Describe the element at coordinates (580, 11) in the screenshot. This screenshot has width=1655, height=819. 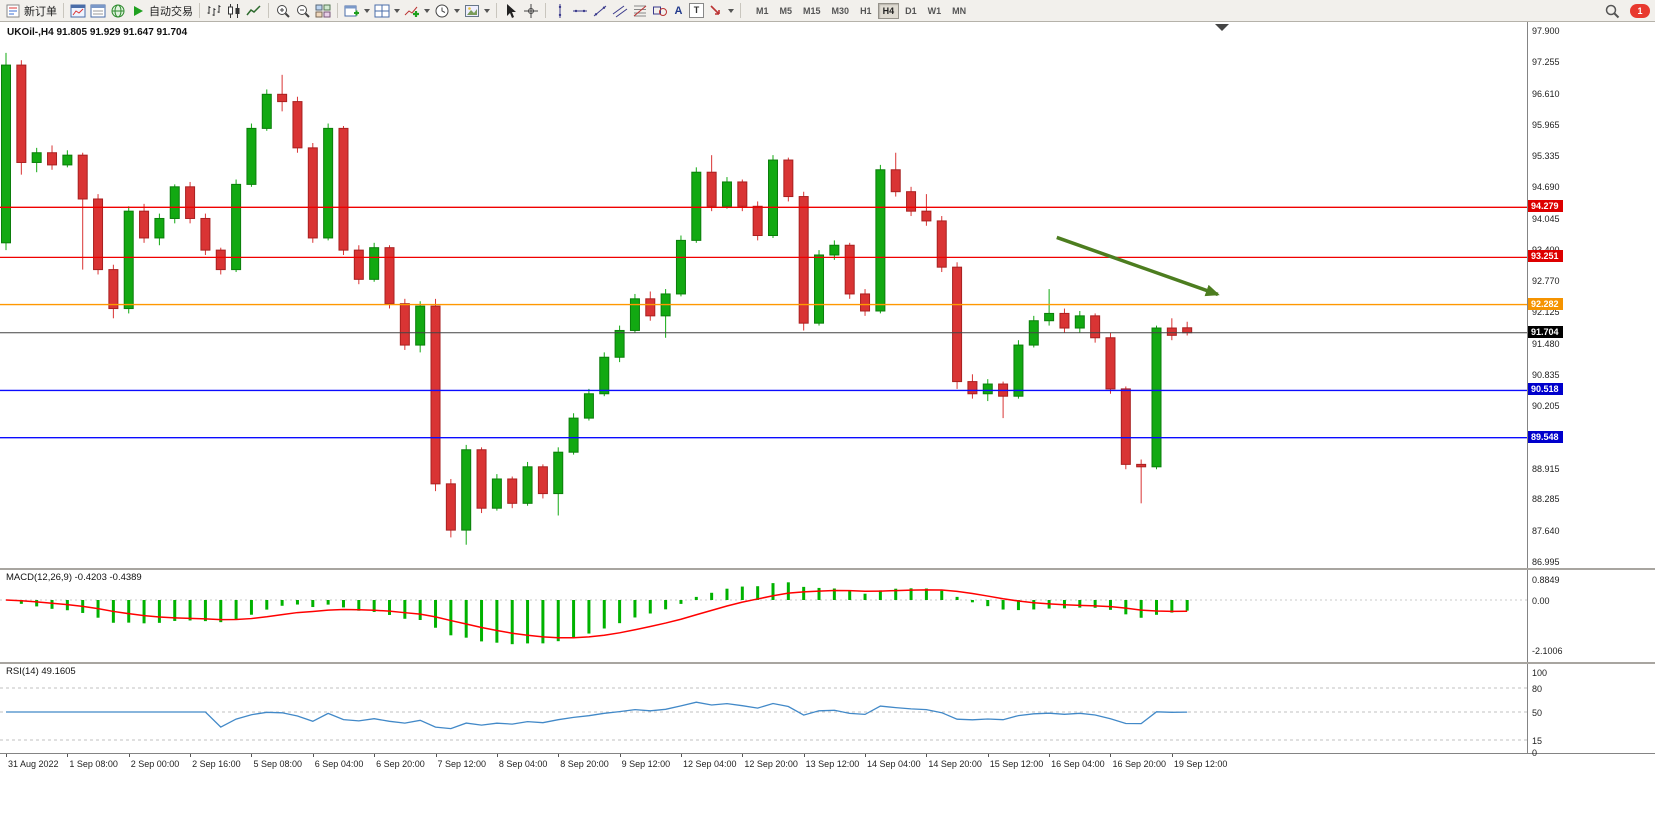
I see `horizontal-line-tool-button` at that location.